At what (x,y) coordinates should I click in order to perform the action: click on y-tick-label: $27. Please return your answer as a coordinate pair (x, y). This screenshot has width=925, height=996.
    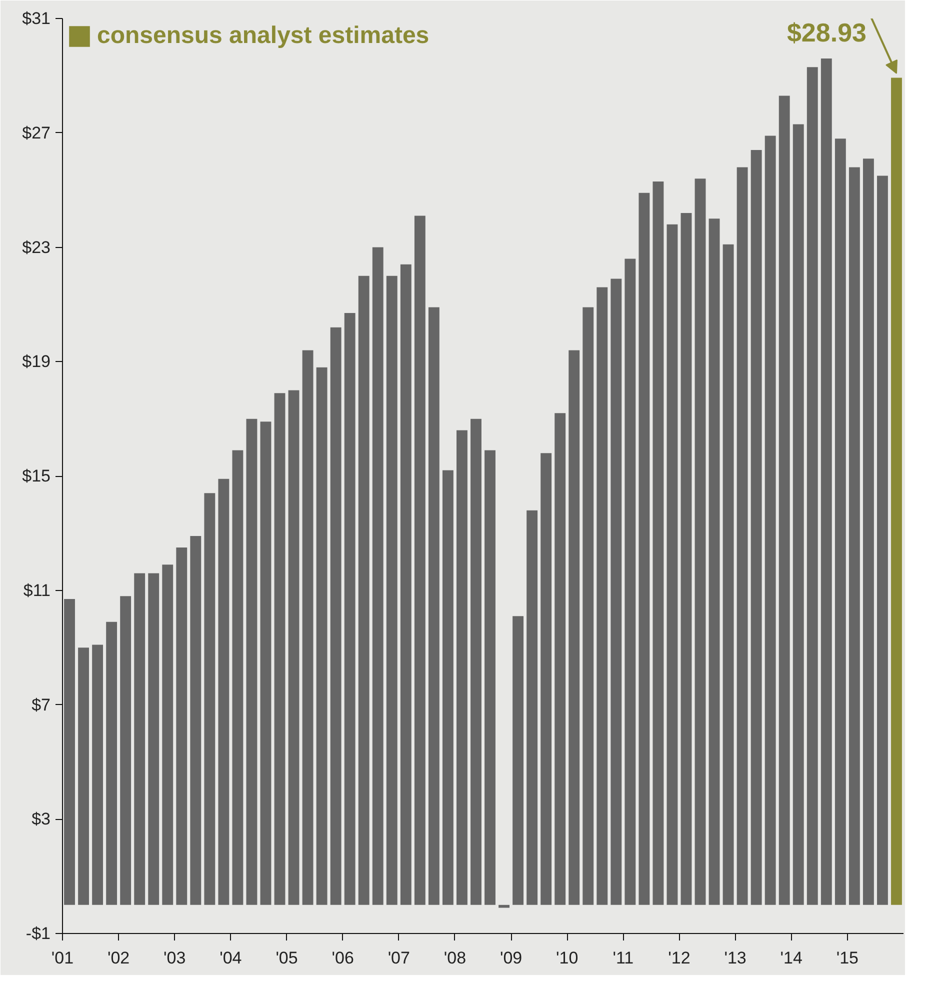
    Looking at the image, I should click on (36, 132).